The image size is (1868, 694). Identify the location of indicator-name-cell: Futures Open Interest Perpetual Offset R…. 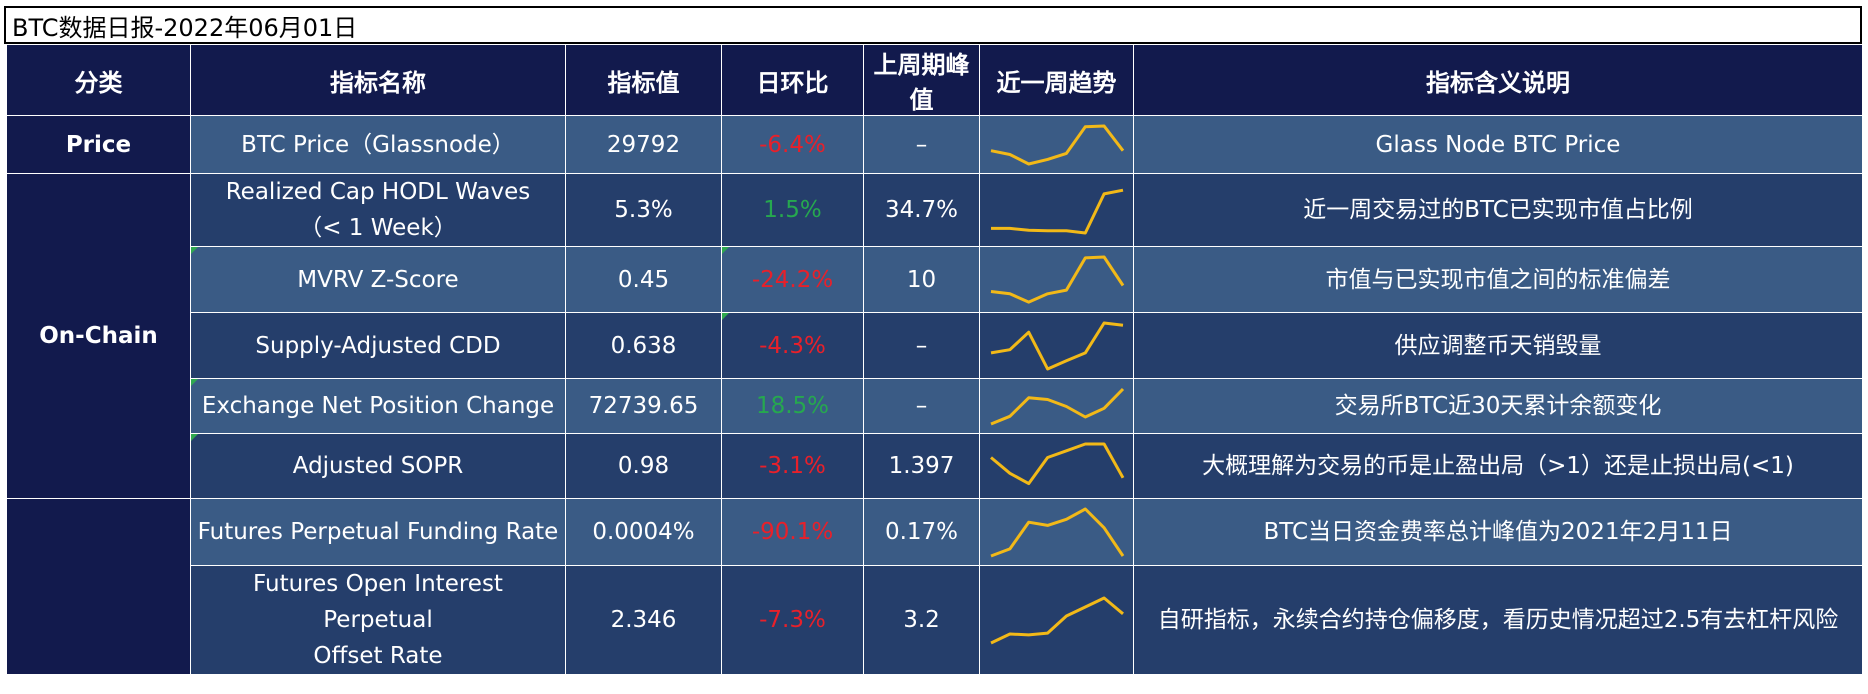
(378, 620).